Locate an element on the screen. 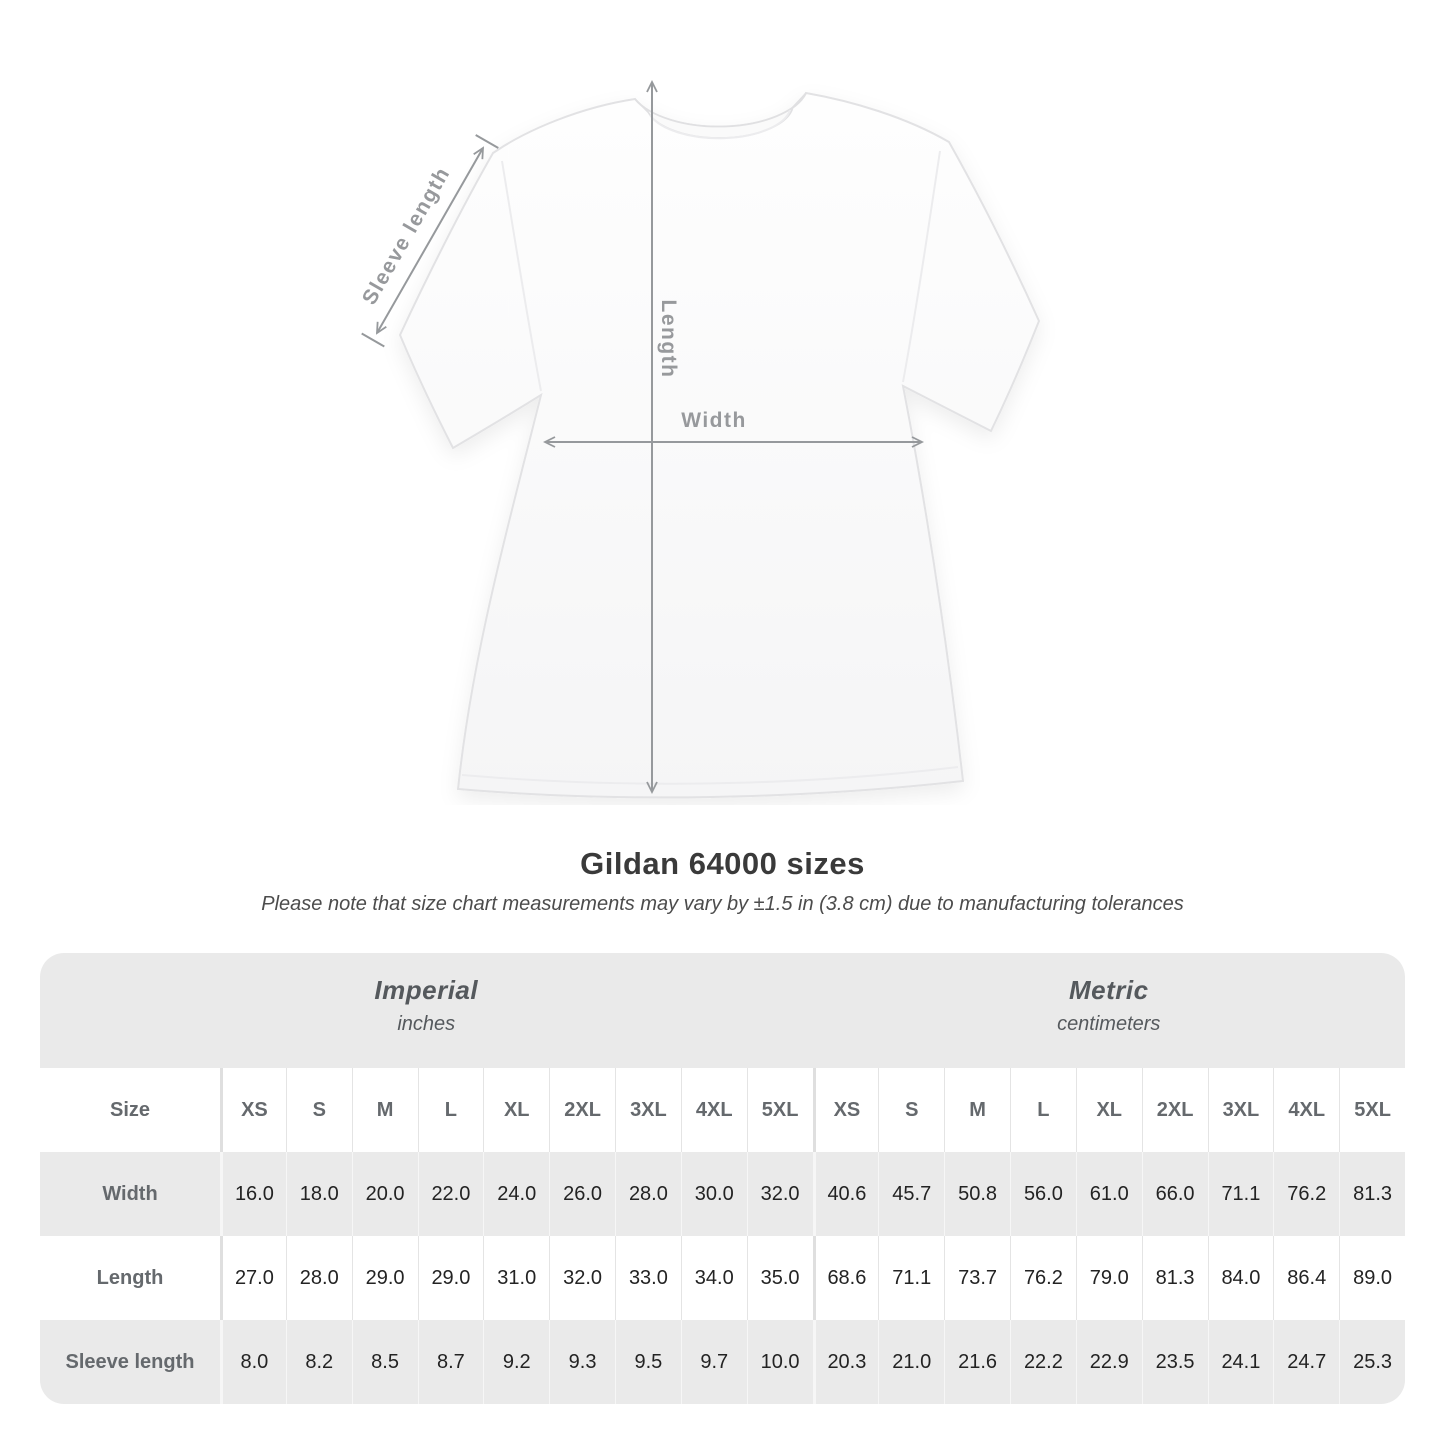 This screenshot has height=1445, width=1445. table-cell: 8.7 is located at coordinates (450, 1362).